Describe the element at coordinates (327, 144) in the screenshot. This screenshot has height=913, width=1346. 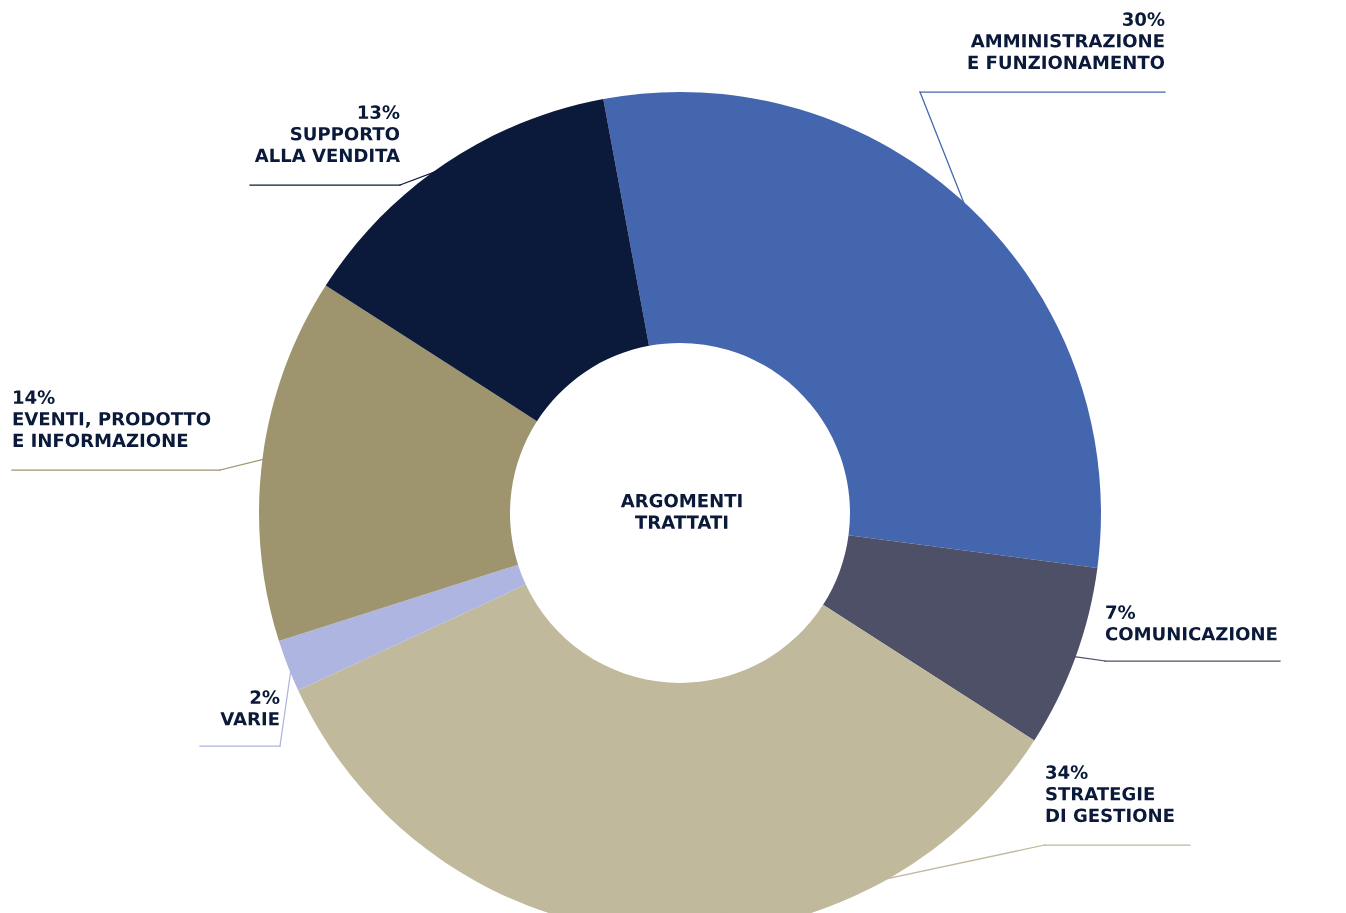
I see `slice-label: SUPPORTO ALLA VENDITA` at that location.